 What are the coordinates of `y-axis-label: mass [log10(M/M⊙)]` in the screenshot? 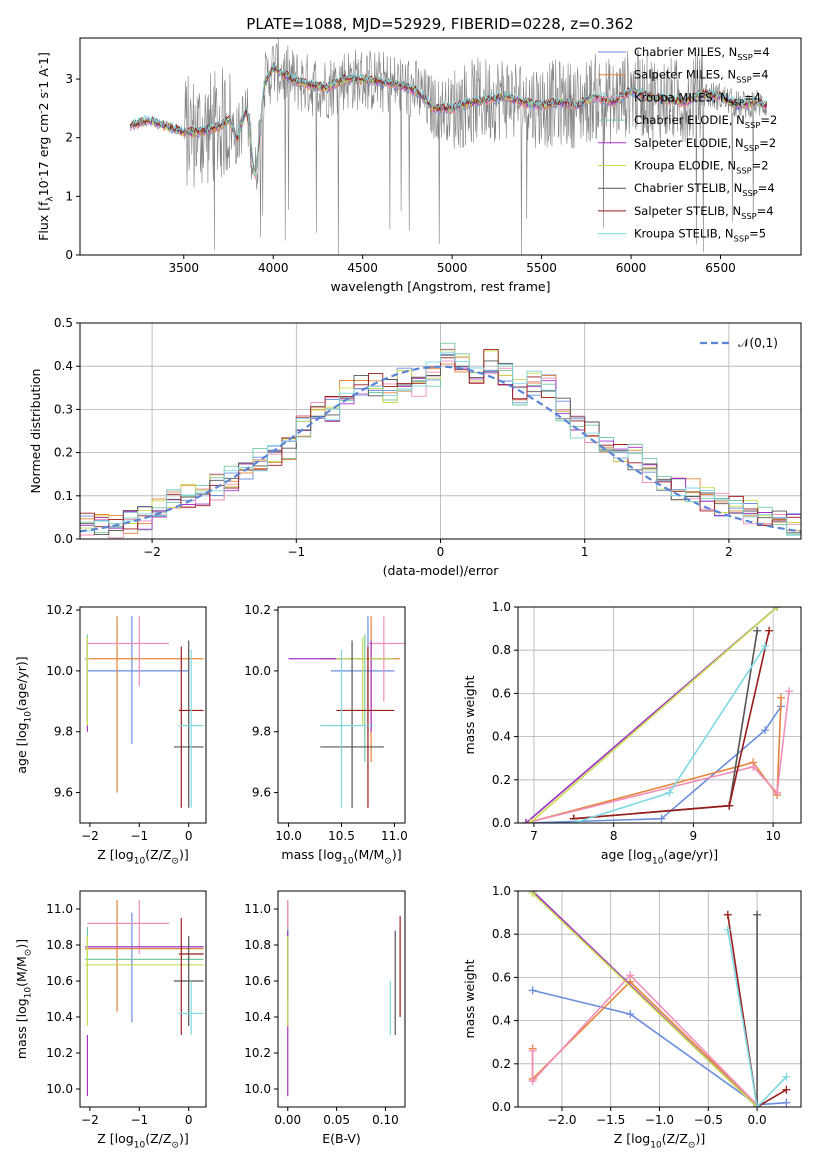 It's located at (23, 999).